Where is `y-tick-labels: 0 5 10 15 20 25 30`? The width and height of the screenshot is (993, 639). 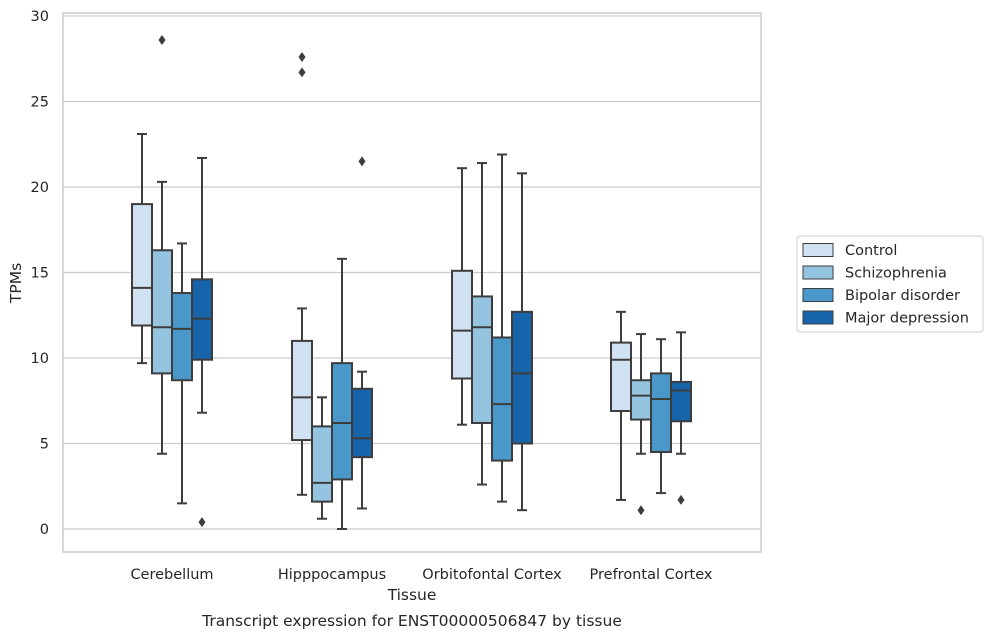 y-tick-labels: 0 5 10 15 20 25 30 is located at coordinates (40, 273).